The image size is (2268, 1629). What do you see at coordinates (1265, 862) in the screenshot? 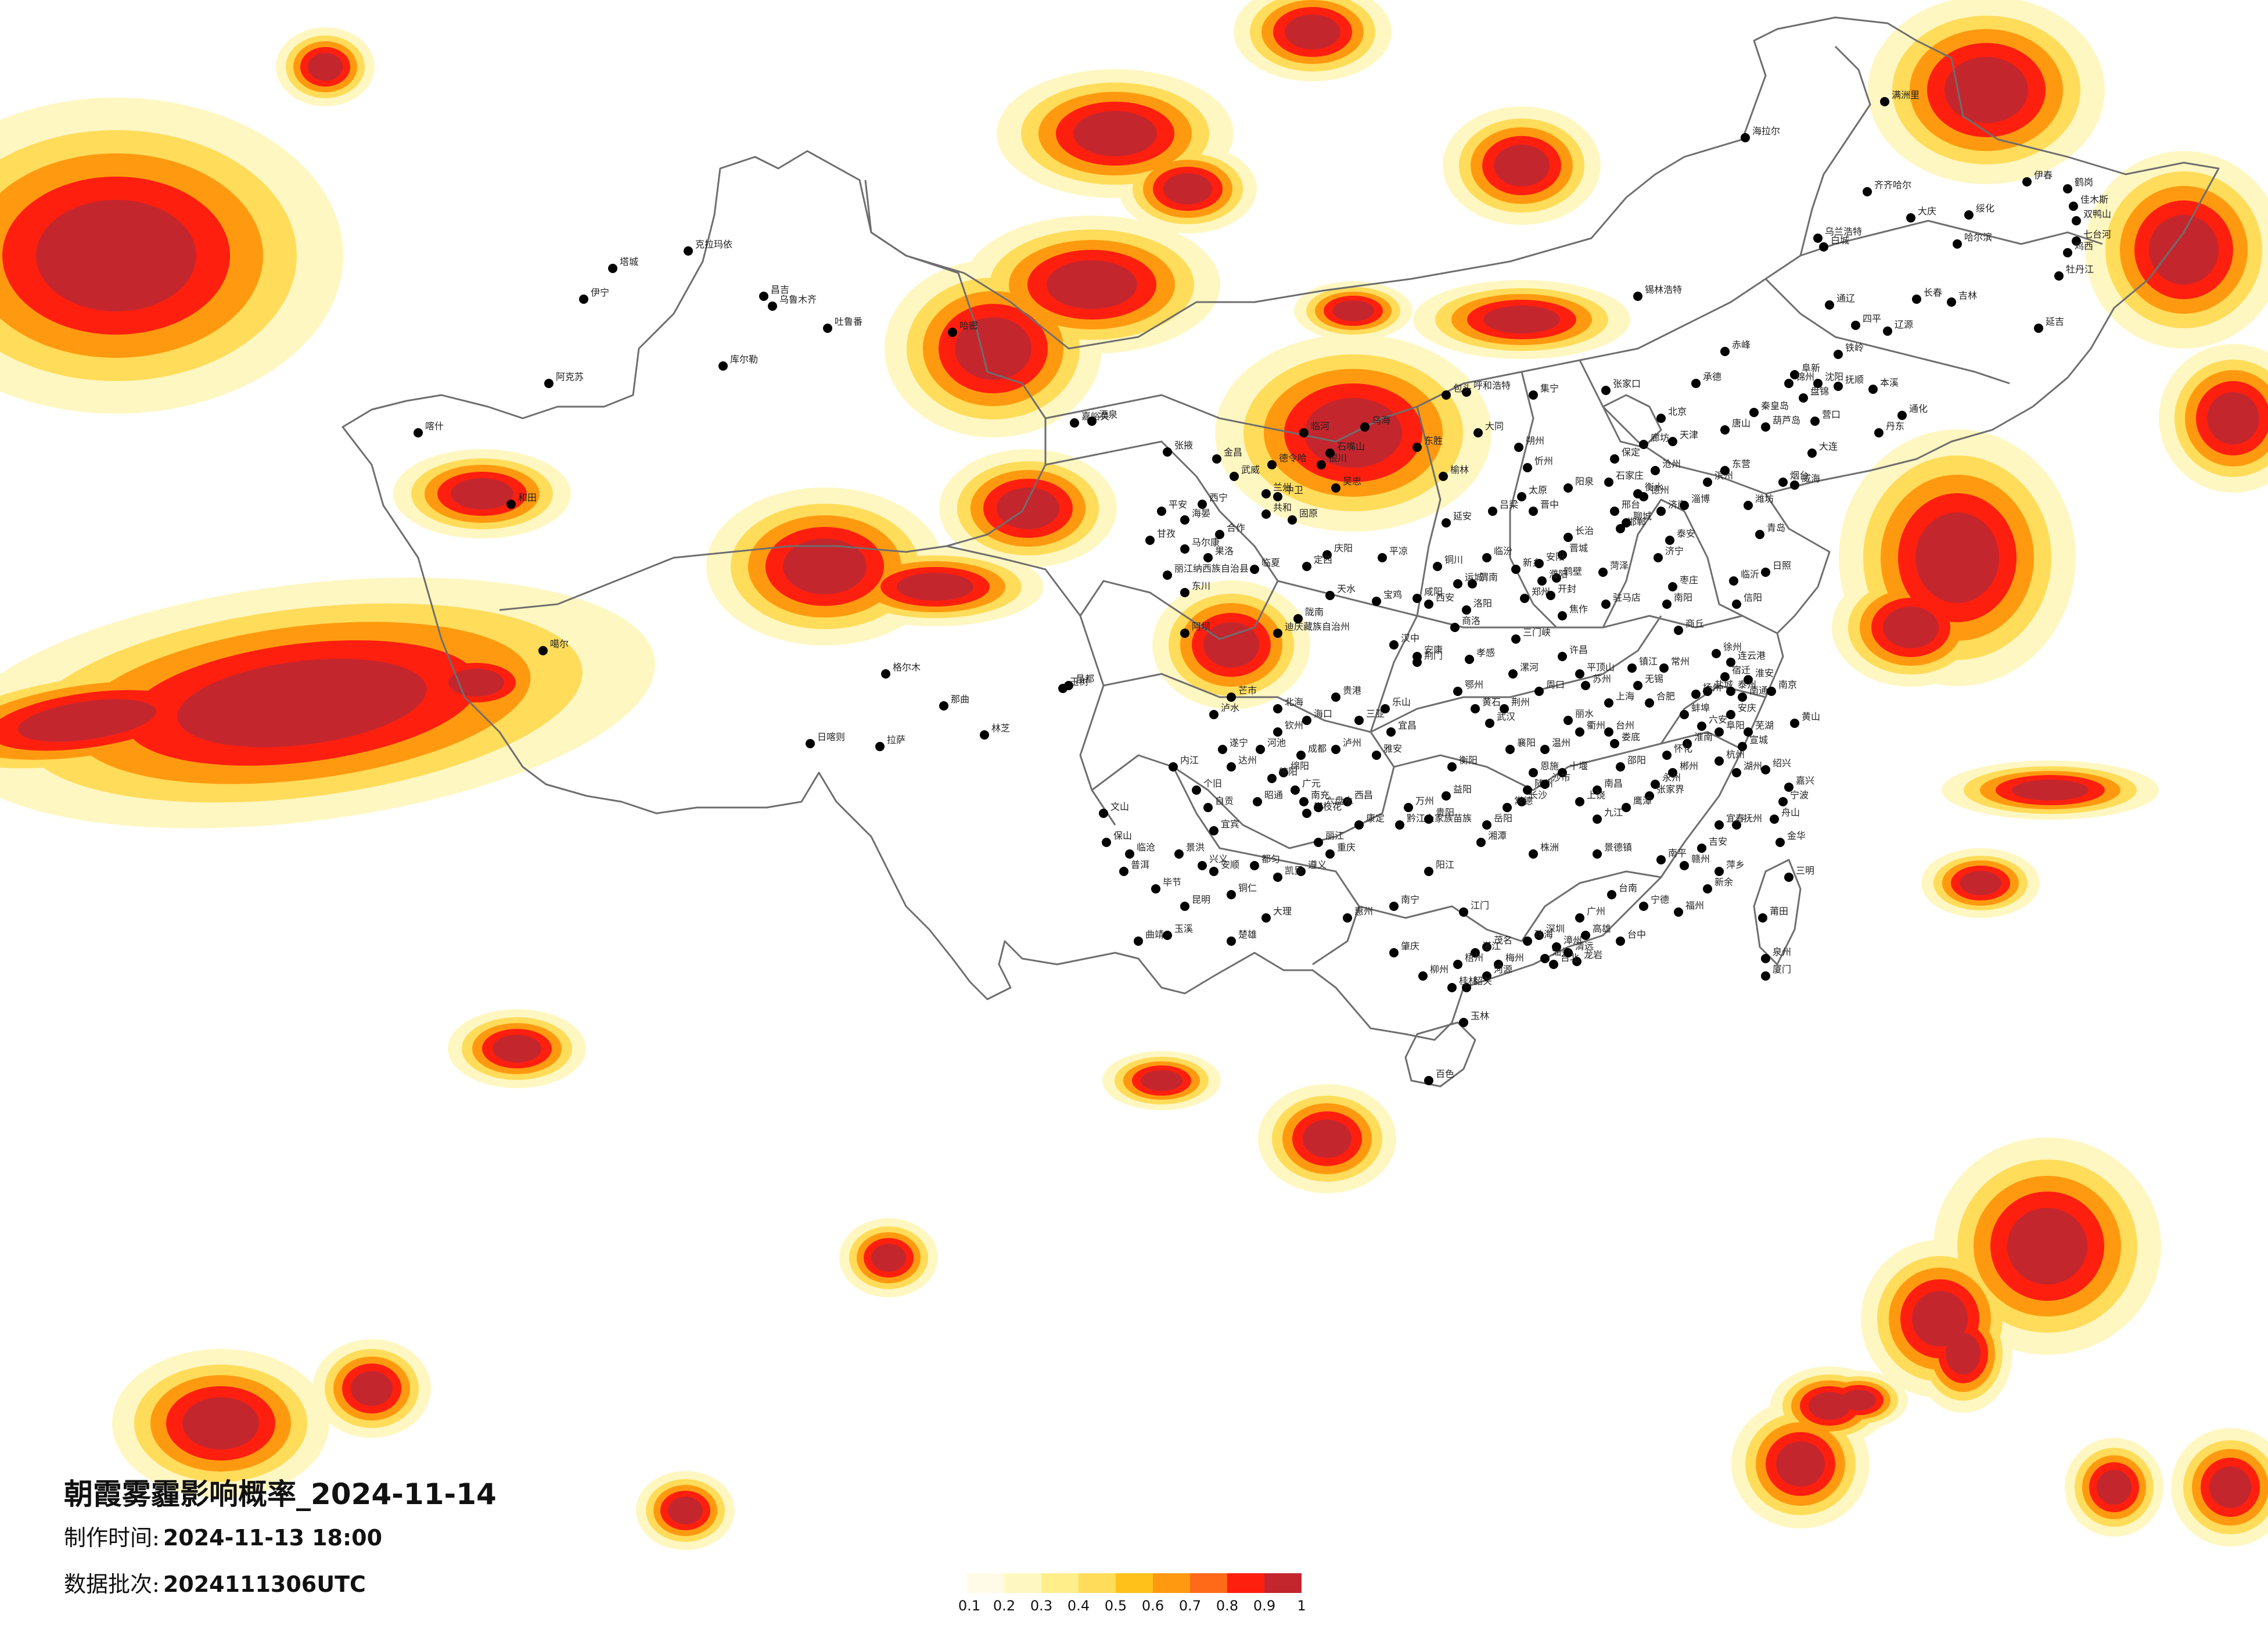
I see `city-marker: 都匀` at bounding box center [1265, 862].